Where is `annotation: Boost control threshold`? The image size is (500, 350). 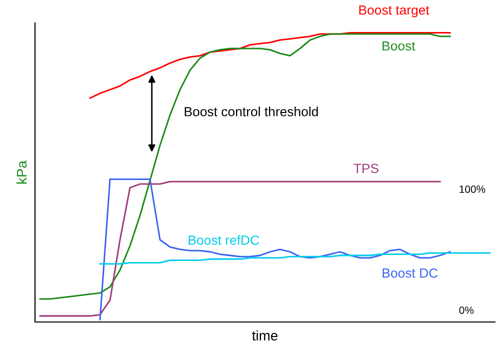
annotation: Boost control threshold is located at coordinates (251, 111).